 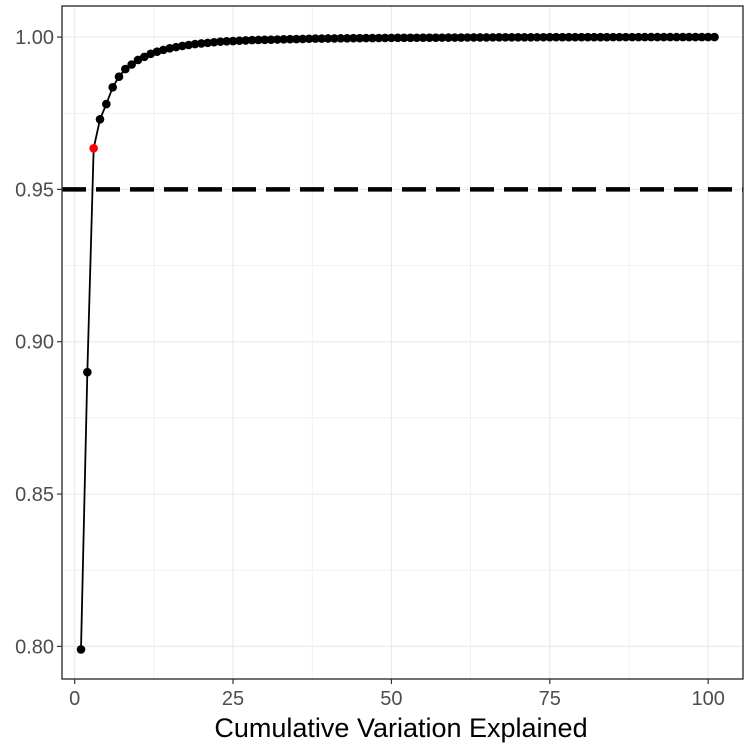 What do you see at coordinates (391, 699) in the screenshot?
I see `x-tick-label: 50` at bounding box center [391, 699].